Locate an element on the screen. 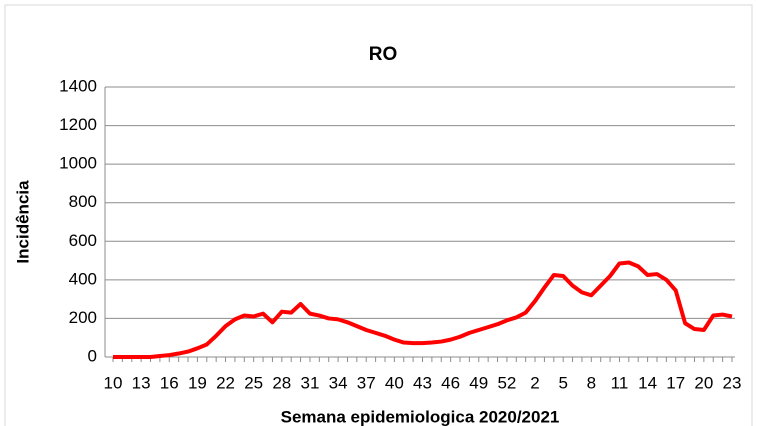 Image resolution: width=757 pixels, height=426 pixels. y-tick-label: 600 is located at coordinates (83, 240).